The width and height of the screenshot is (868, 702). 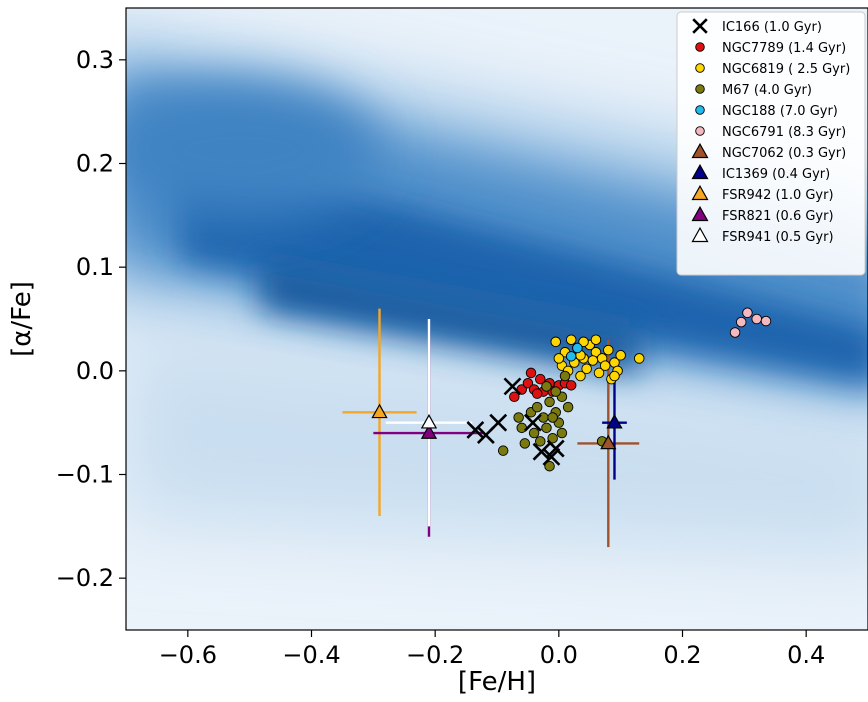 What do you see at coordinates (700, 47) in the screenshot?
I see `legend-marker-ngc7789` at bounding box center [700, 47].